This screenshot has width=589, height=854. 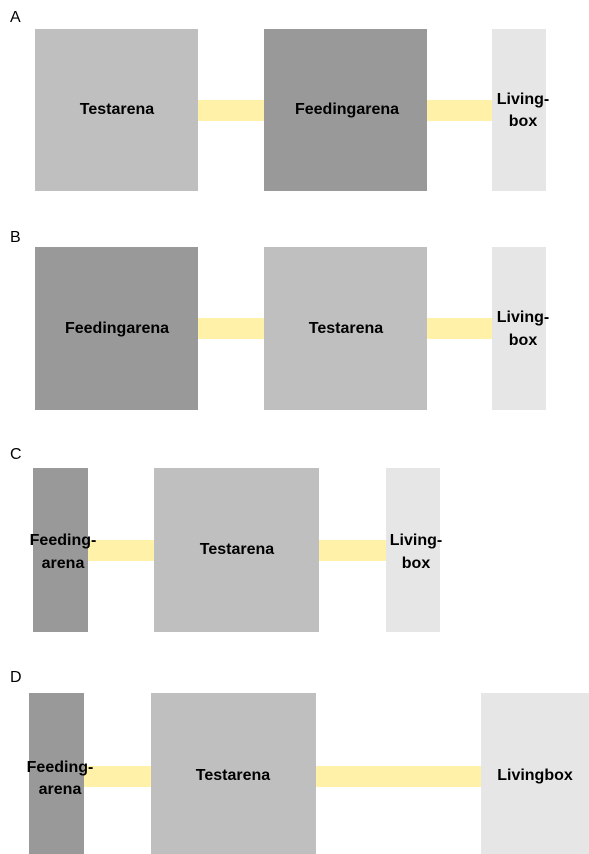 What do you see at coordinates (16, 677) in the screenshot?
I see `panel-letter: D` at bounding box center [16, 677].